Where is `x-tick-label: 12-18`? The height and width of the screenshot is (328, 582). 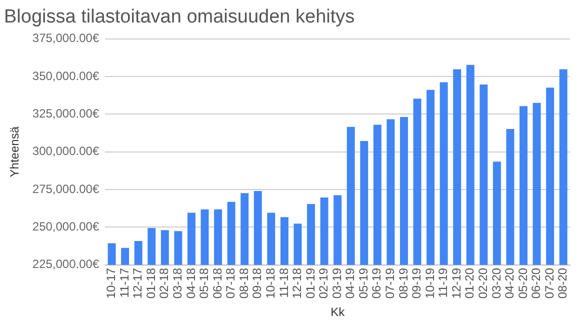 x-tick-label: 12-18 is located at coordinates (297, 283).